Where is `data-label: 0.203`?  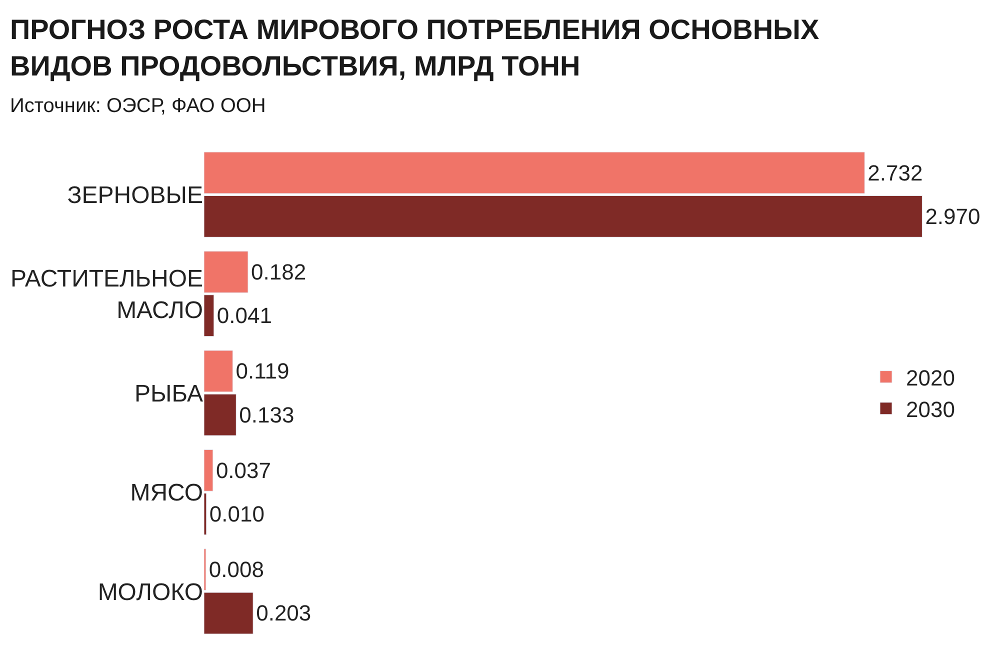
data-label: 0.203 is located at coordinates (284, 613).